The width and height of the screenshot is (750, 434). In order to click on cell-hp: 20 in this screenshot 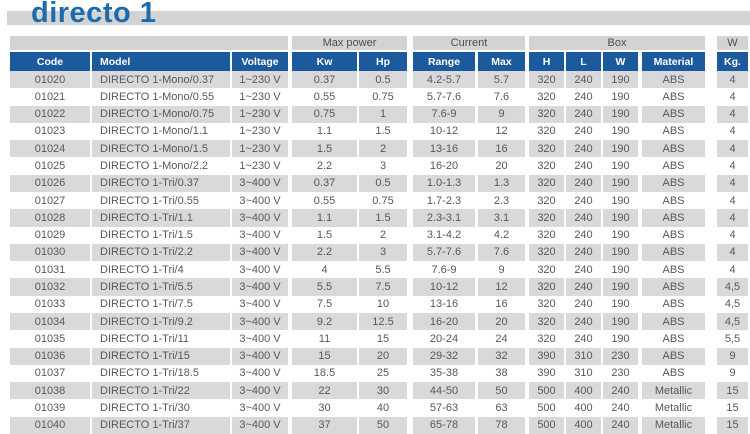, I will do `click(383, 356)`.